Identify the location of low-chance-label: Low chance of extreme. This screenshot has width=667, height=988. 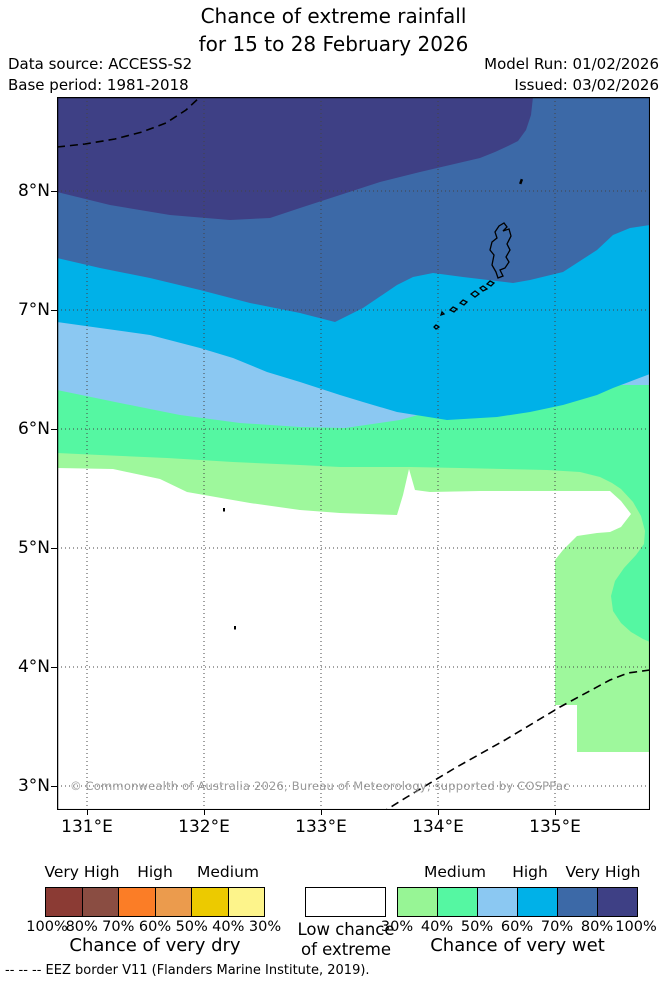
(346, 940).